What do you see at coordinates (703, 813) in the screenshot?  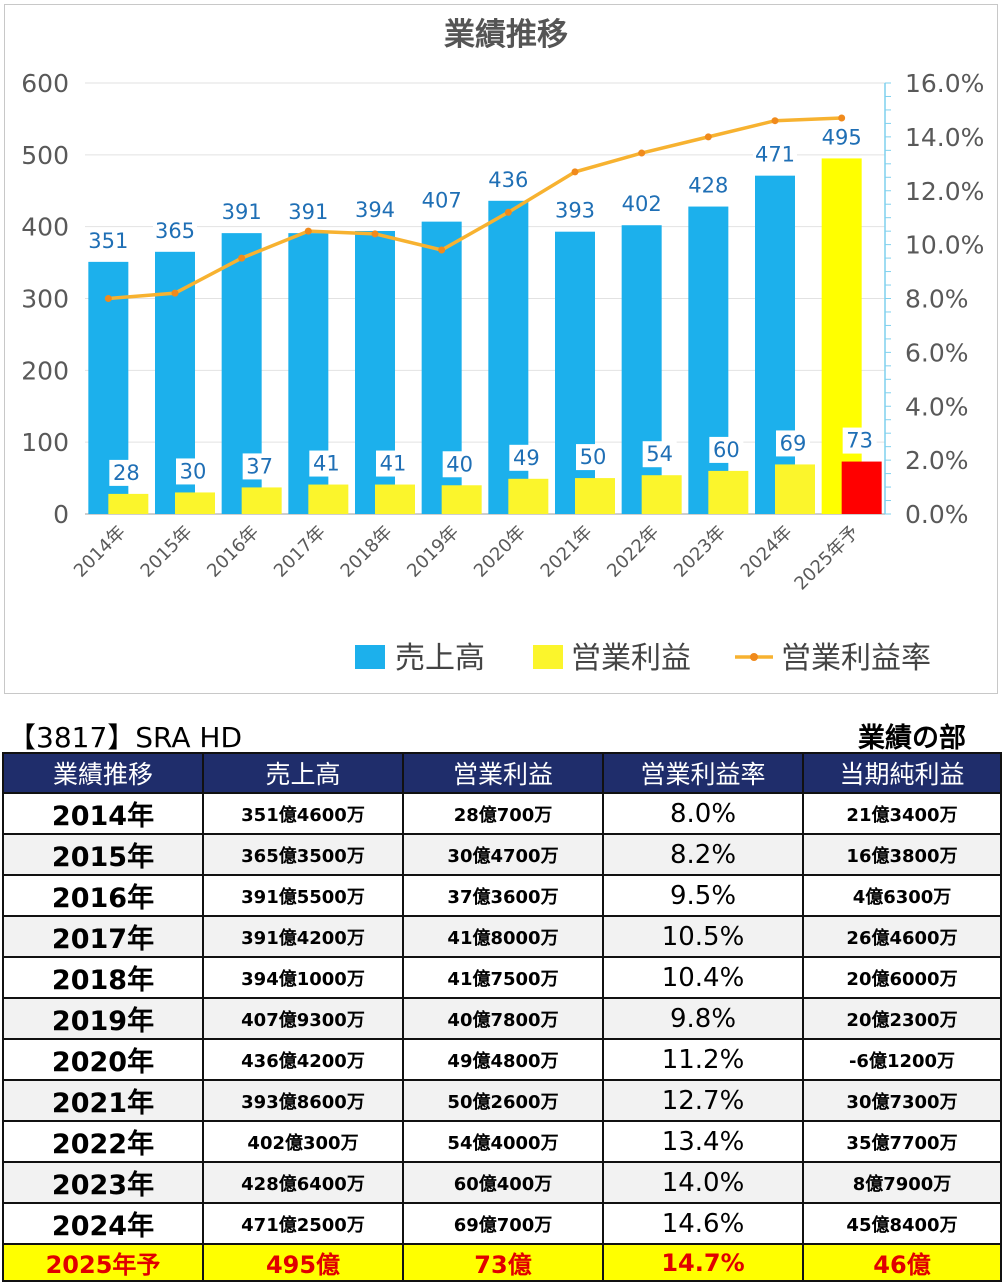 I see `cell-operating-margin: 8.0%` at bounding box center [703, 813].